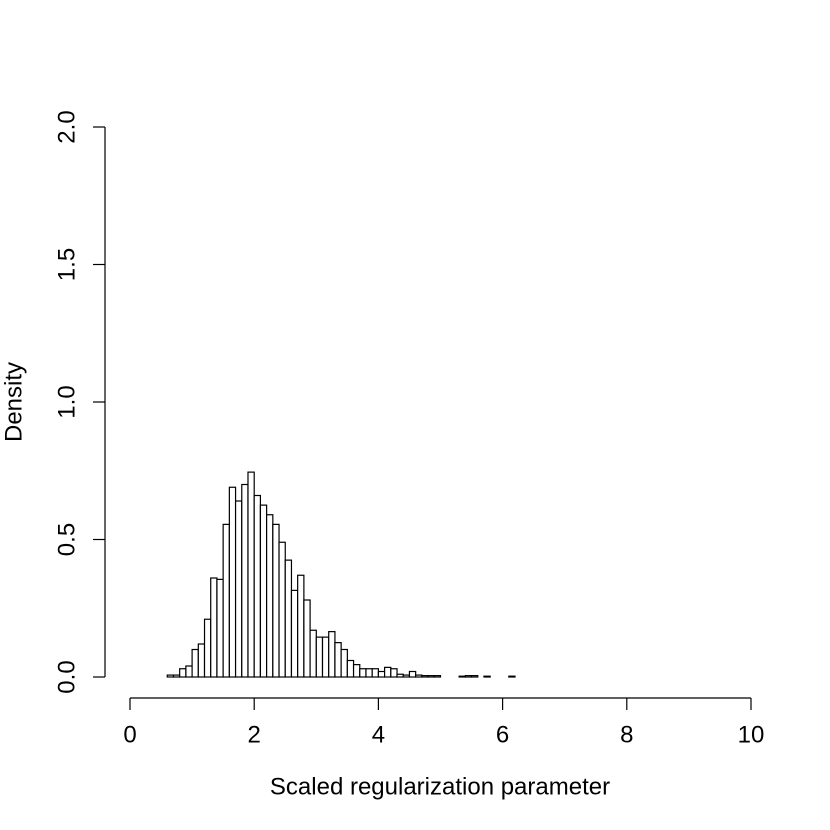  I want to click on x-tick-label: 0, so click(129, 734).